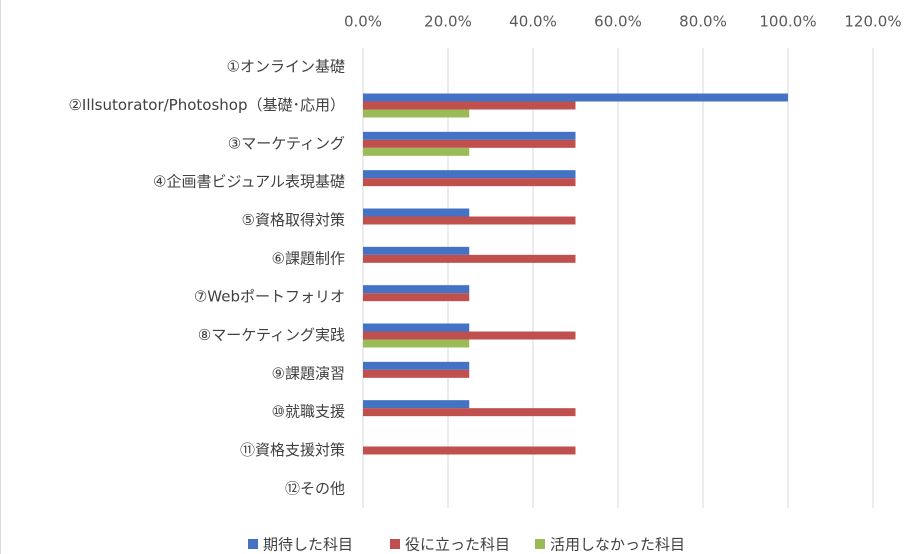  I want to click on category-label: ⑧マーケティング実践, so click(271, 335).